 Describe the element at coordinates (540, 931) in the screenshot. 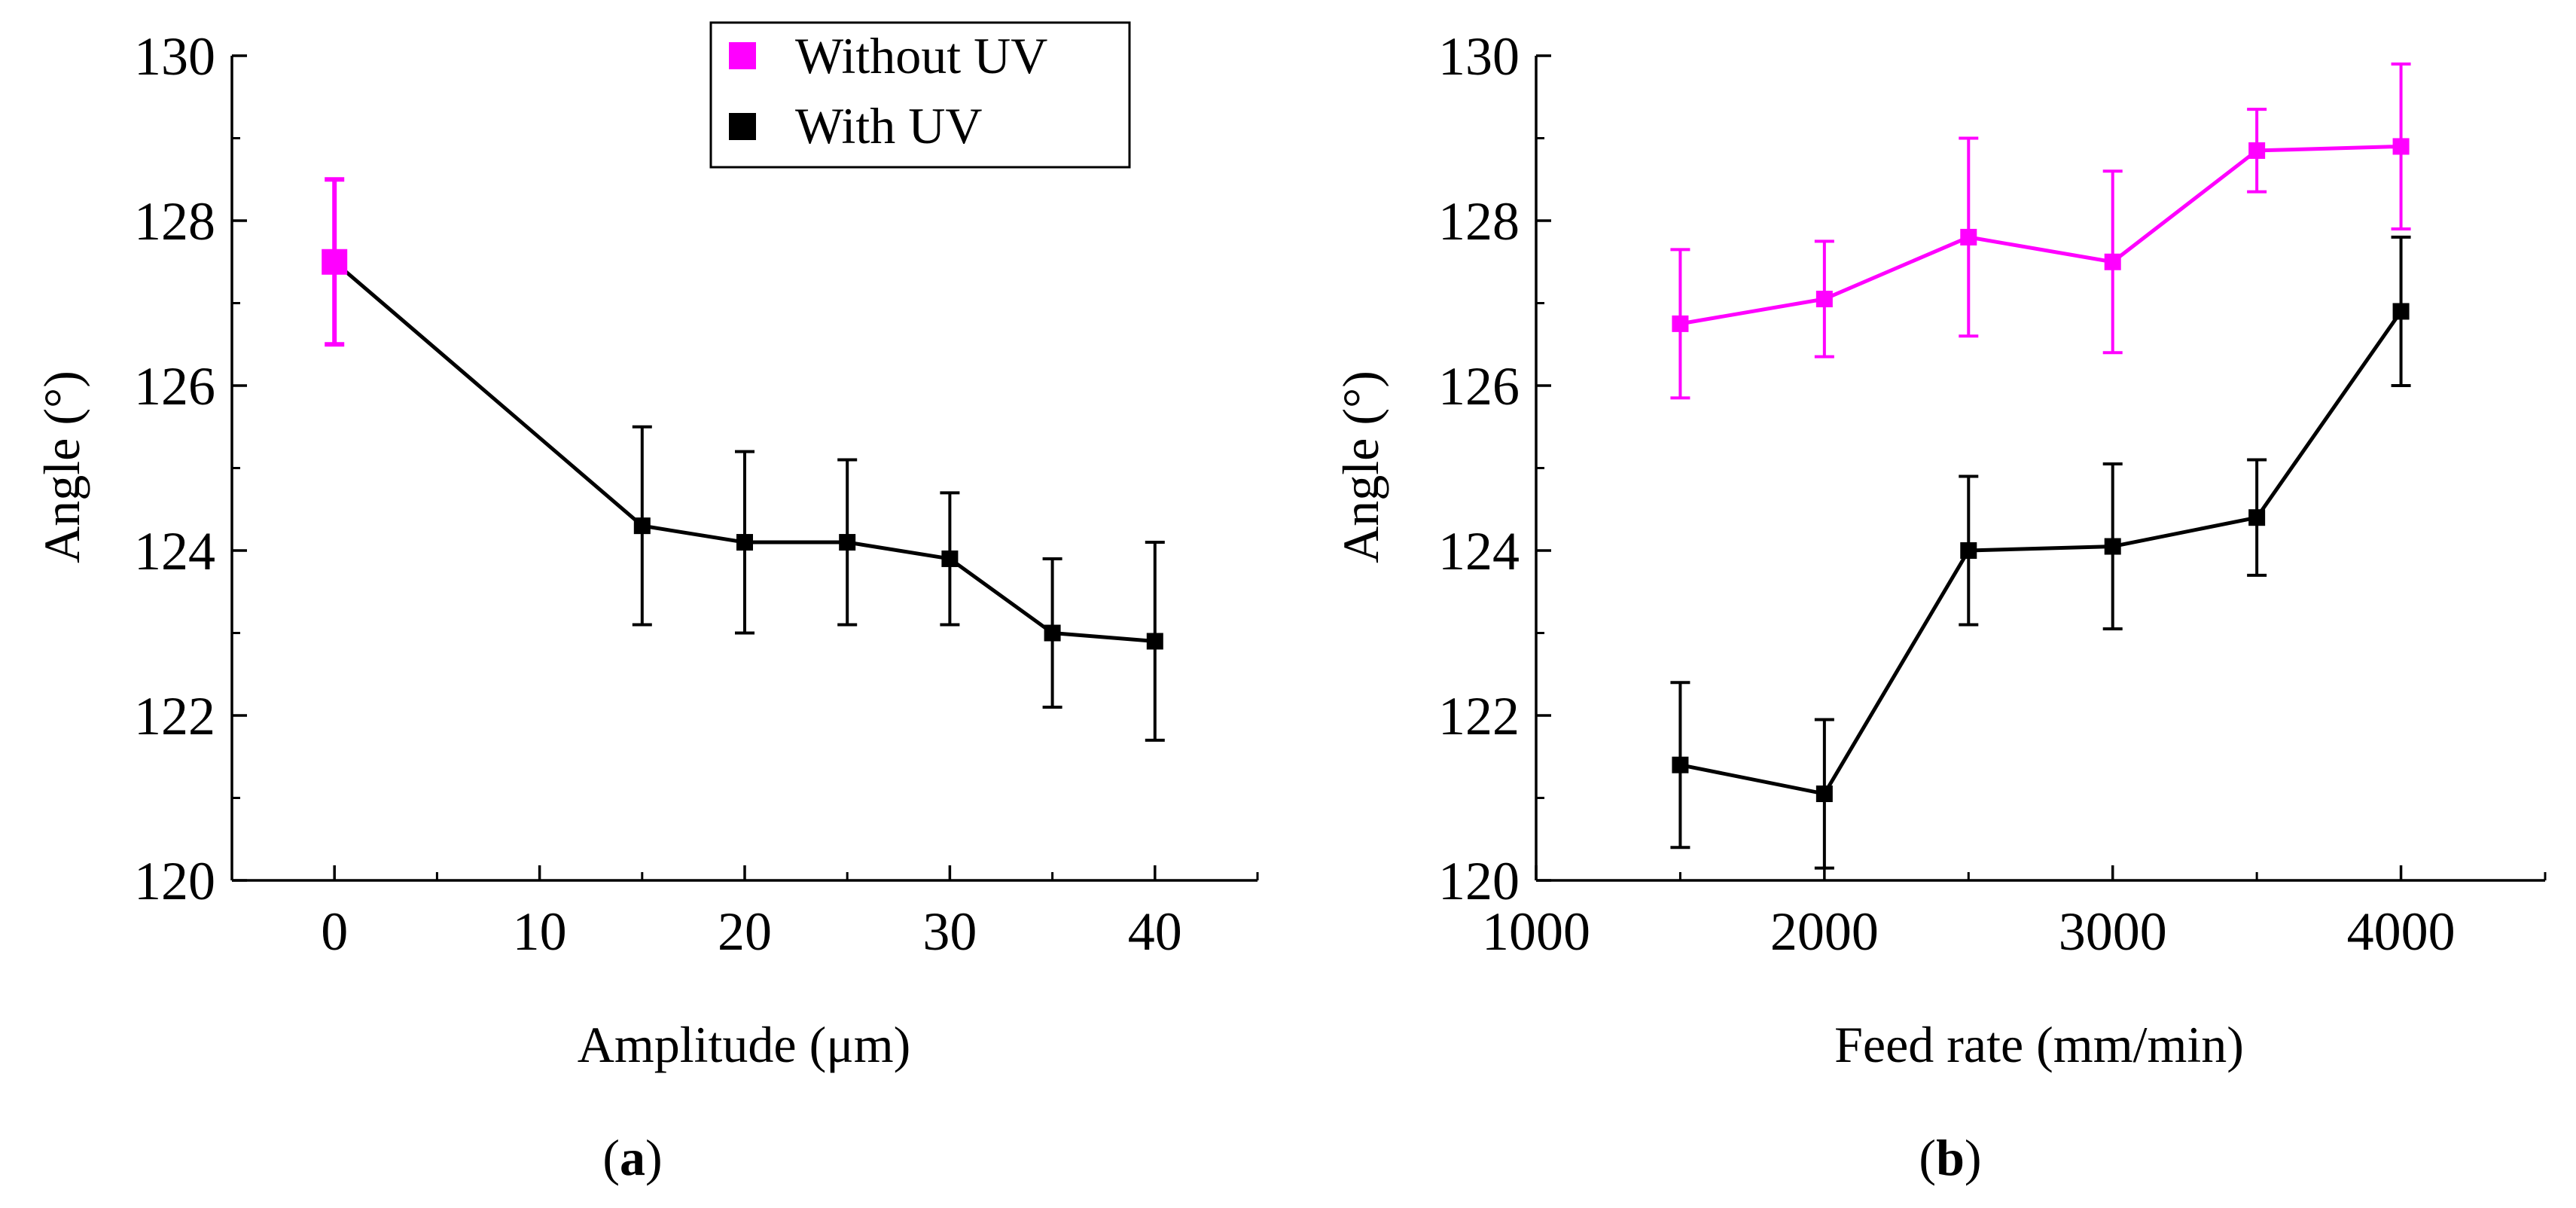

I see `panel-a-x-tick-label: 10` at that location.